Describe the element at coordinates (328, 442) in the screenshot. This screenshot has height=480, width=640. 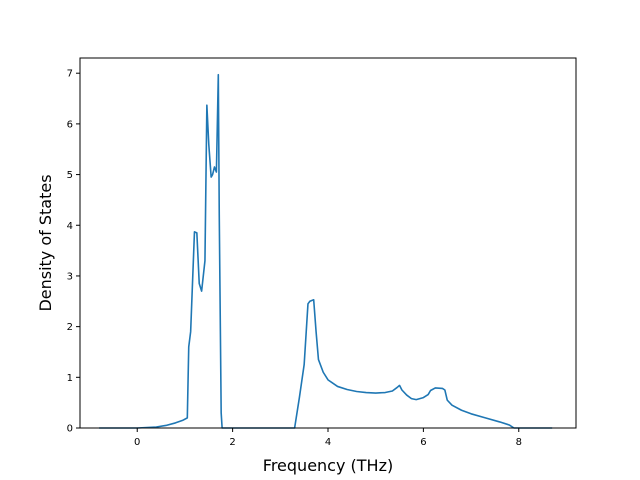
I see `x-tick-label-2: 4` at that location.